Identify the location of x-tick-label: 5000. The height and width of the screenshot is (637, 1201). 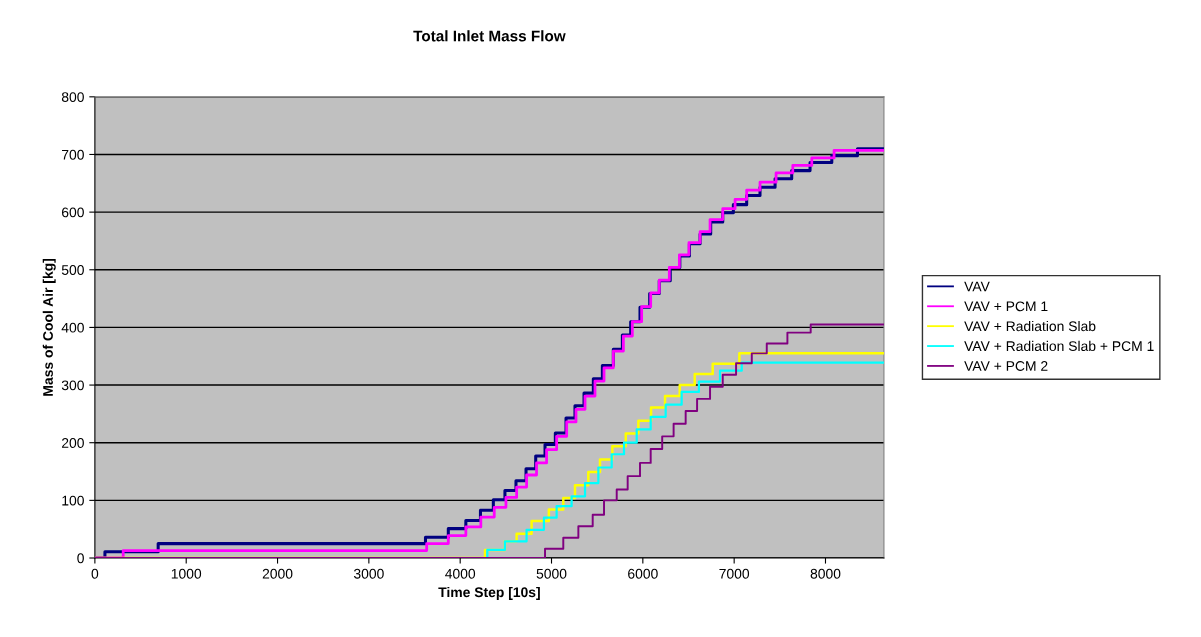
(551, 573).